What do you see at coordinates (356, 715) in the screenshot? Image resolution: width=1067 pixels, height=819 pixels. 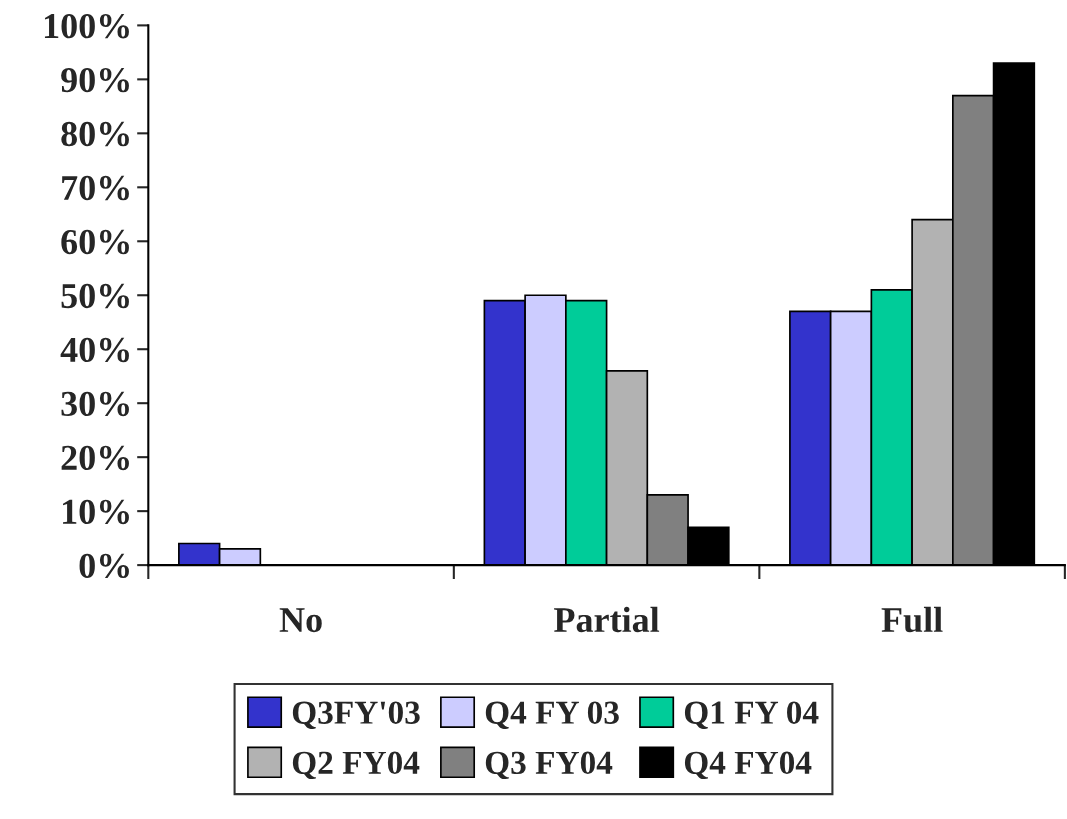 I see `legend-label: Q3FY'03` at bounding box center [356, 715].